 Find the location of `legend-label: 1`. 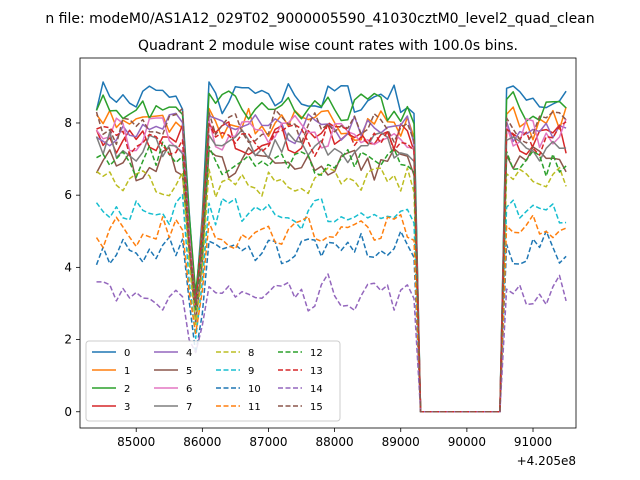

legend-label: 1 is located at coordinates (127, 371).